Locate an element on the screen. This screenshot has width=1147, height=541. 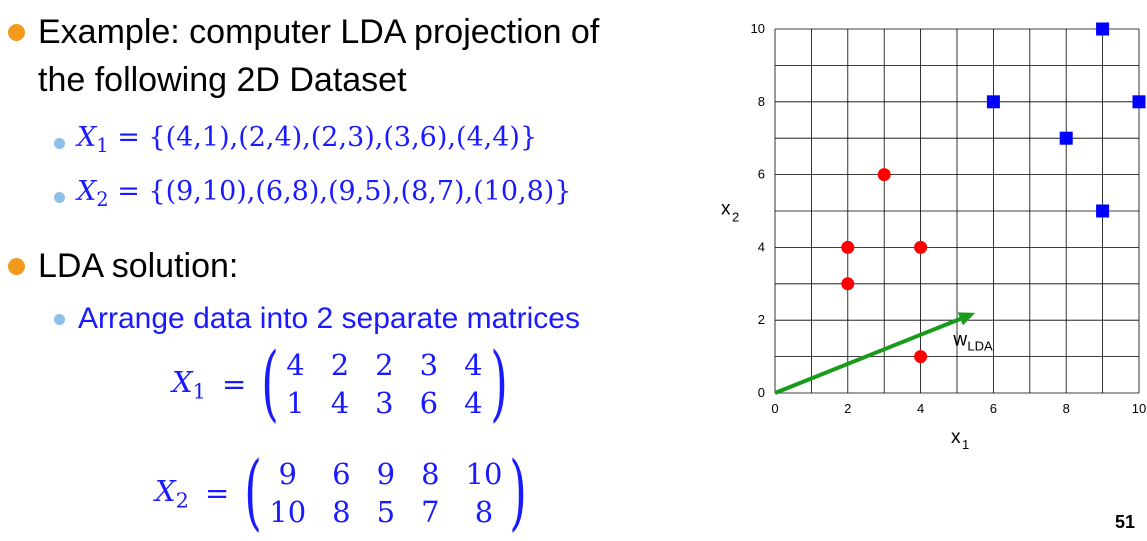
x2-set-values: {(9,10),(6,8),(9,5),(8,7),(10,8)} is located at coordinates (360, 191).